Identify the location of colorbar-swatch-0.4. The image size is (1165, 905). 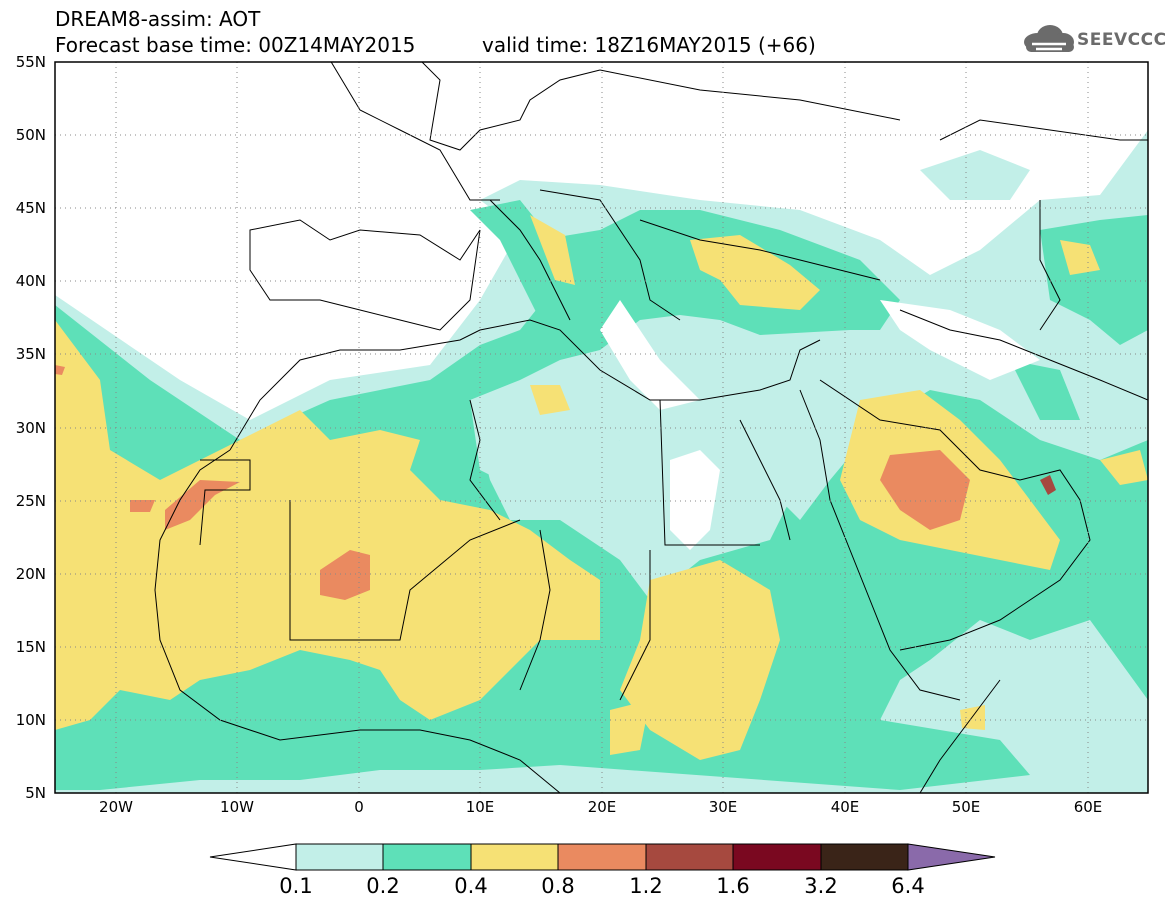
(514, 857).